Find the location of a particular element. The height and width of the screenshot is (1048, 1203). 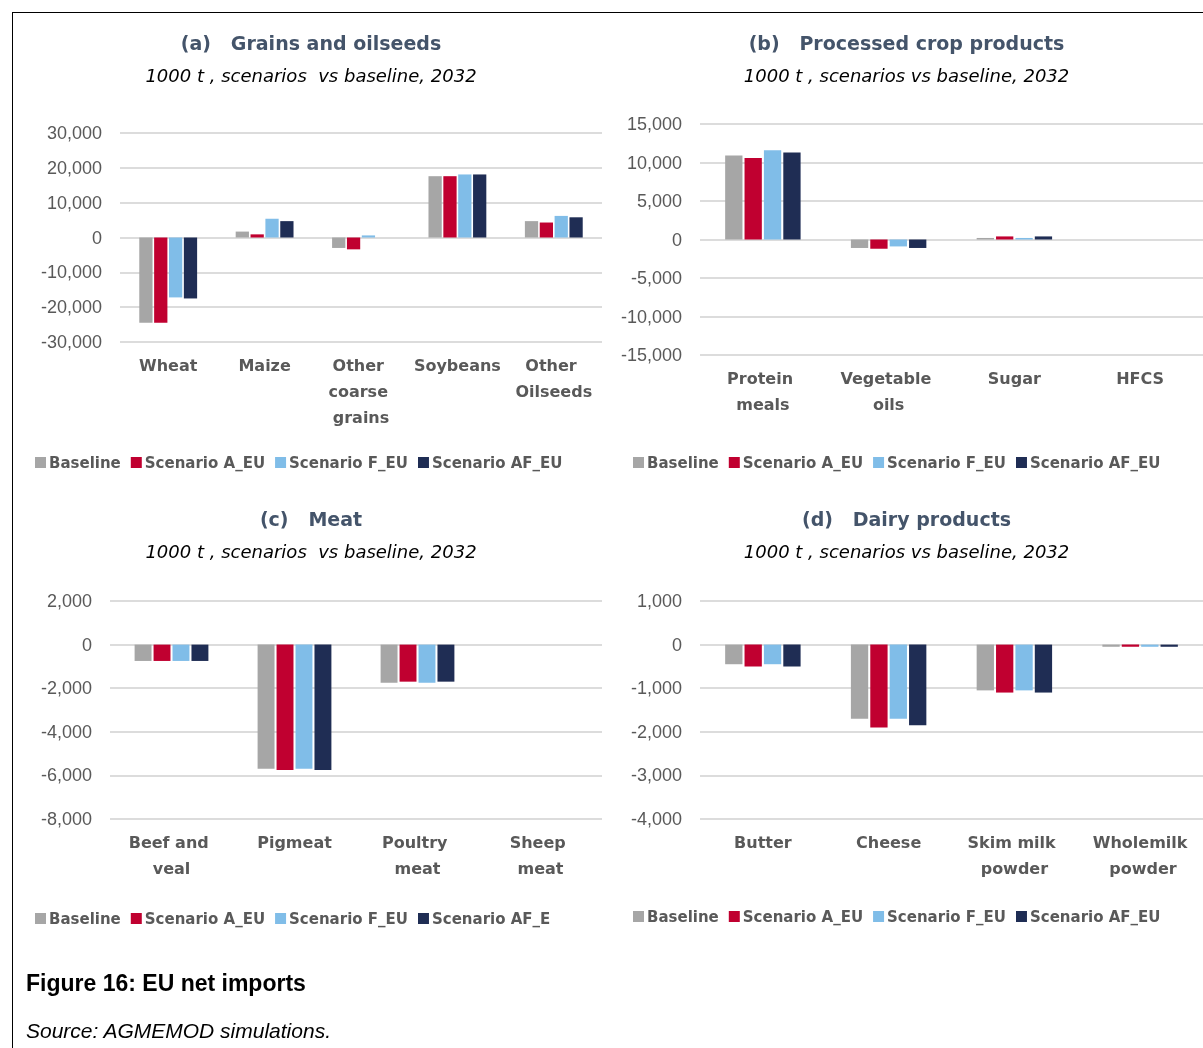

x-tick-label: Wholemilk powder is located at coordinates (1140, 855).